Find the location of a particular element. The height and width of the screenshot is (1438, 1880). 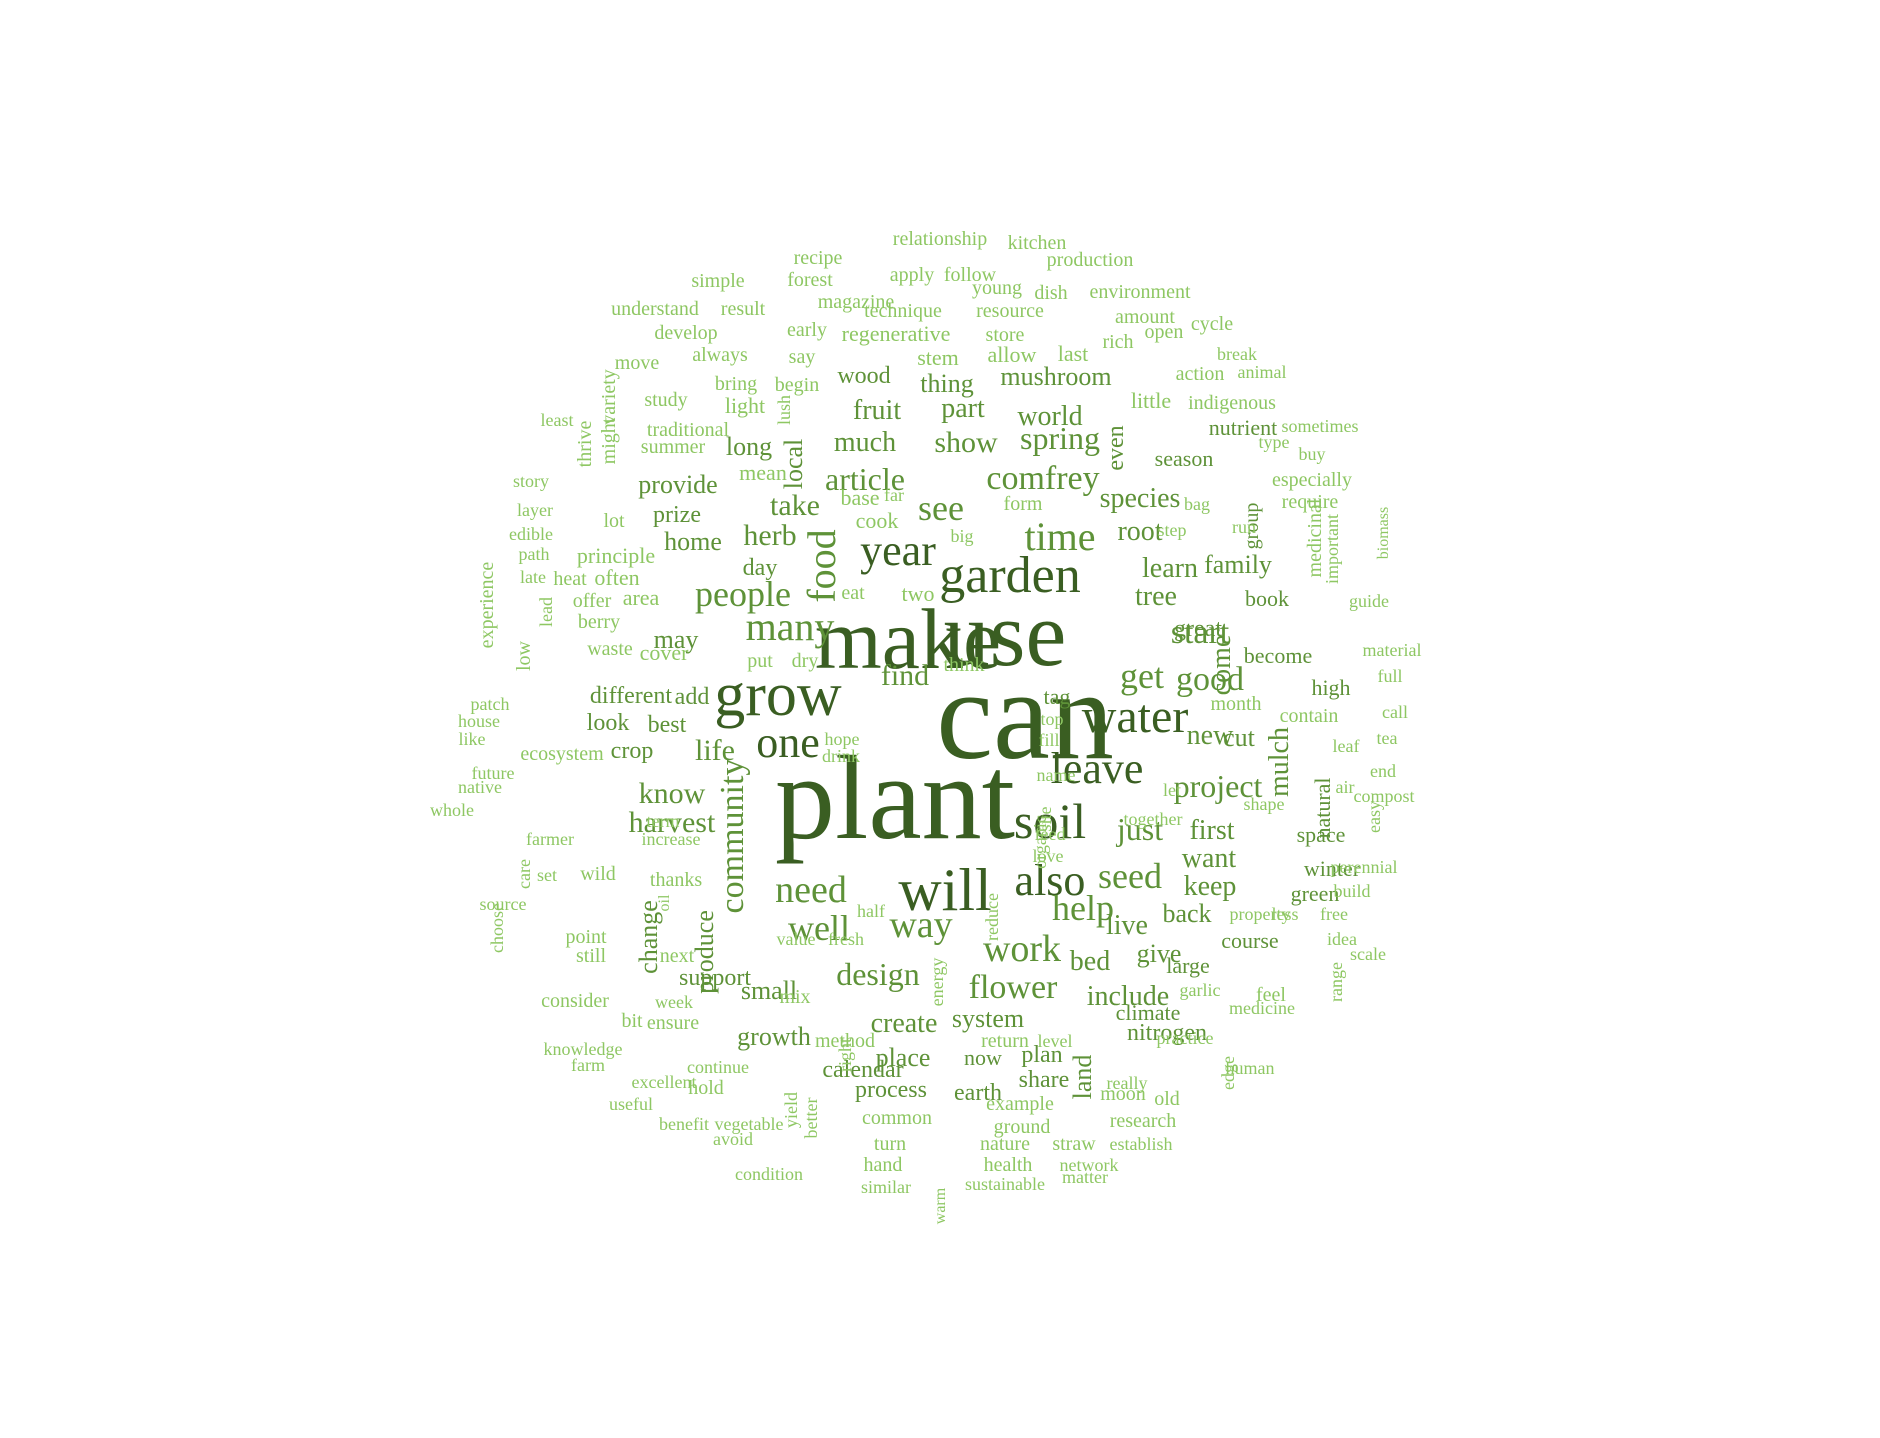

word-establish: establish is located at coordinates (1141, 1144).